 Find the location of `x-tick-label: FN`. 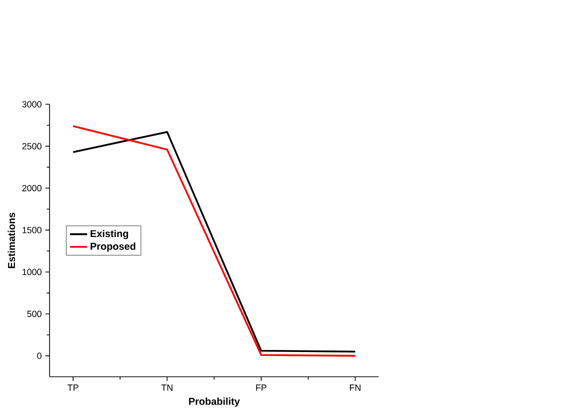

x-tick-label: FN is located at coordinates (355, 387).